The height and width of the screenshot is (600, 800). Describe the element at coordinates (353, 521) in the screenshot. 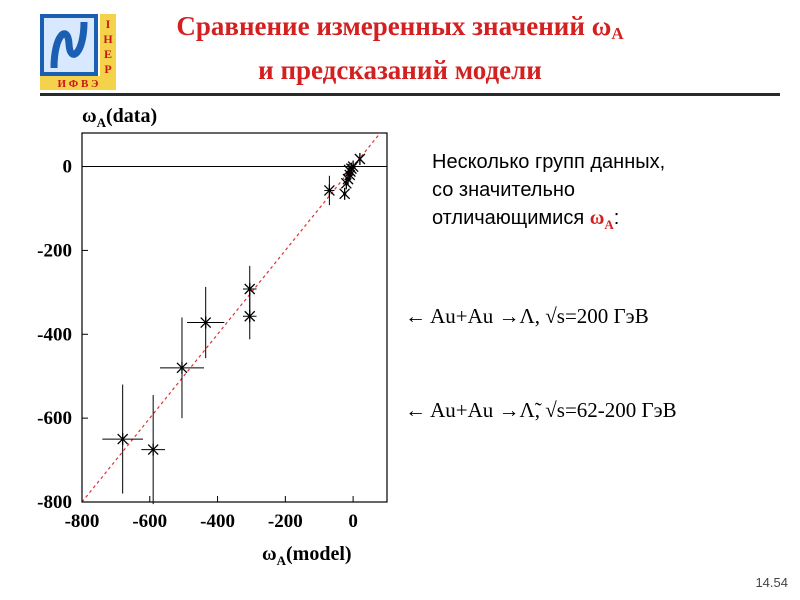

I see `x-tick-label: 0` at that location.